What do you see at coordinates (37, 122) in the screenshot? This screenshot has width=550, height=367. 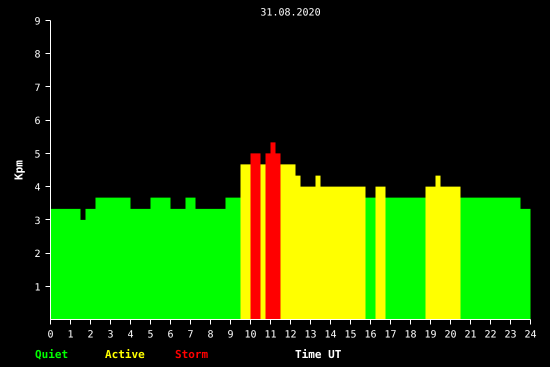 I see `y-tick-label: 6` at bounding box center [37, 122].